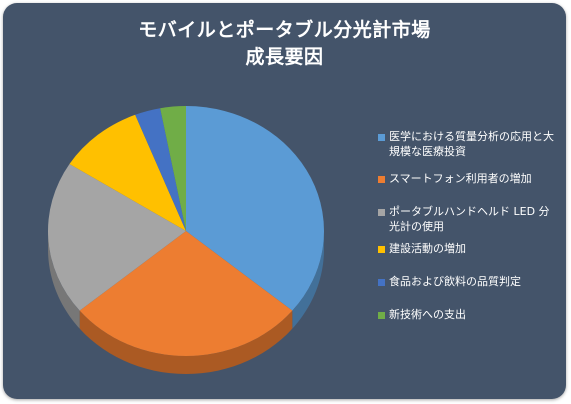 This screenshot has height=404, width=571. What do you see at coordinates (427, 248) in the screenshot?
I see `legend-label: 建設活動の増加` at bounding box center [427, 248].